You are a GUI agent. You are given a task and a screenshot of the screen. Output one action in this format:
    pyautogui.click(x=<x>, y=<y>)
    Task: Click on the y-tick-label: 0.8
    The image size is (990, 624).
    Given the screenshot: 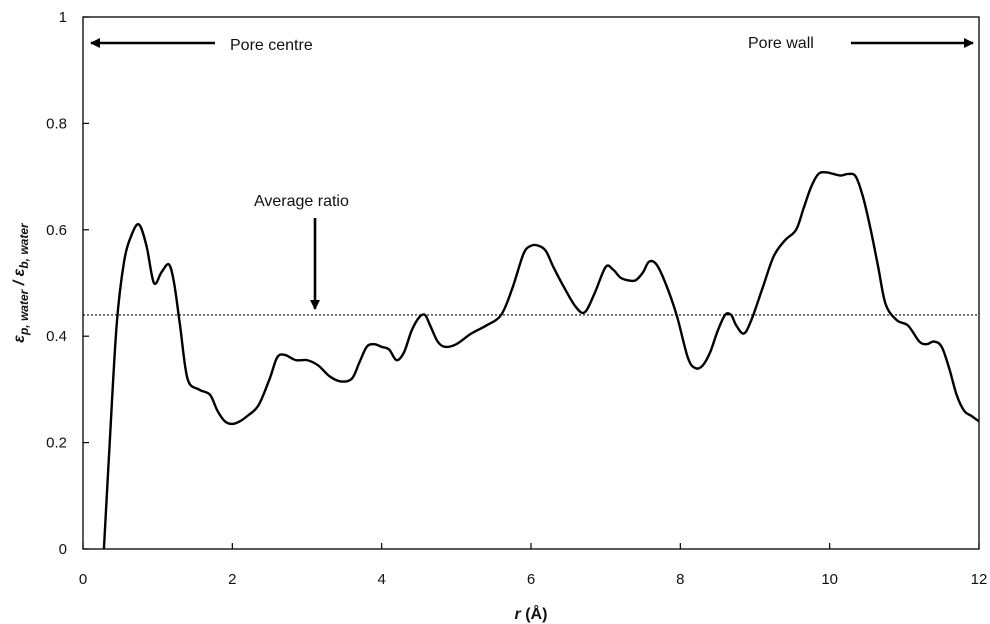 What is the action you would take?
    pyautogui.click(x=56, y=123)
    